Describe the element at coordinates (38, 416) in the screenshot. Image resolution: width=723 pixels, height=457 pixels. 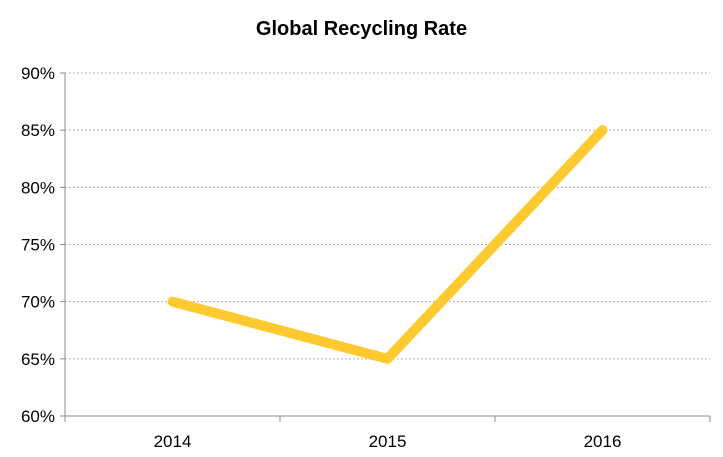
I see `y-tick-label: 60%` at that location.